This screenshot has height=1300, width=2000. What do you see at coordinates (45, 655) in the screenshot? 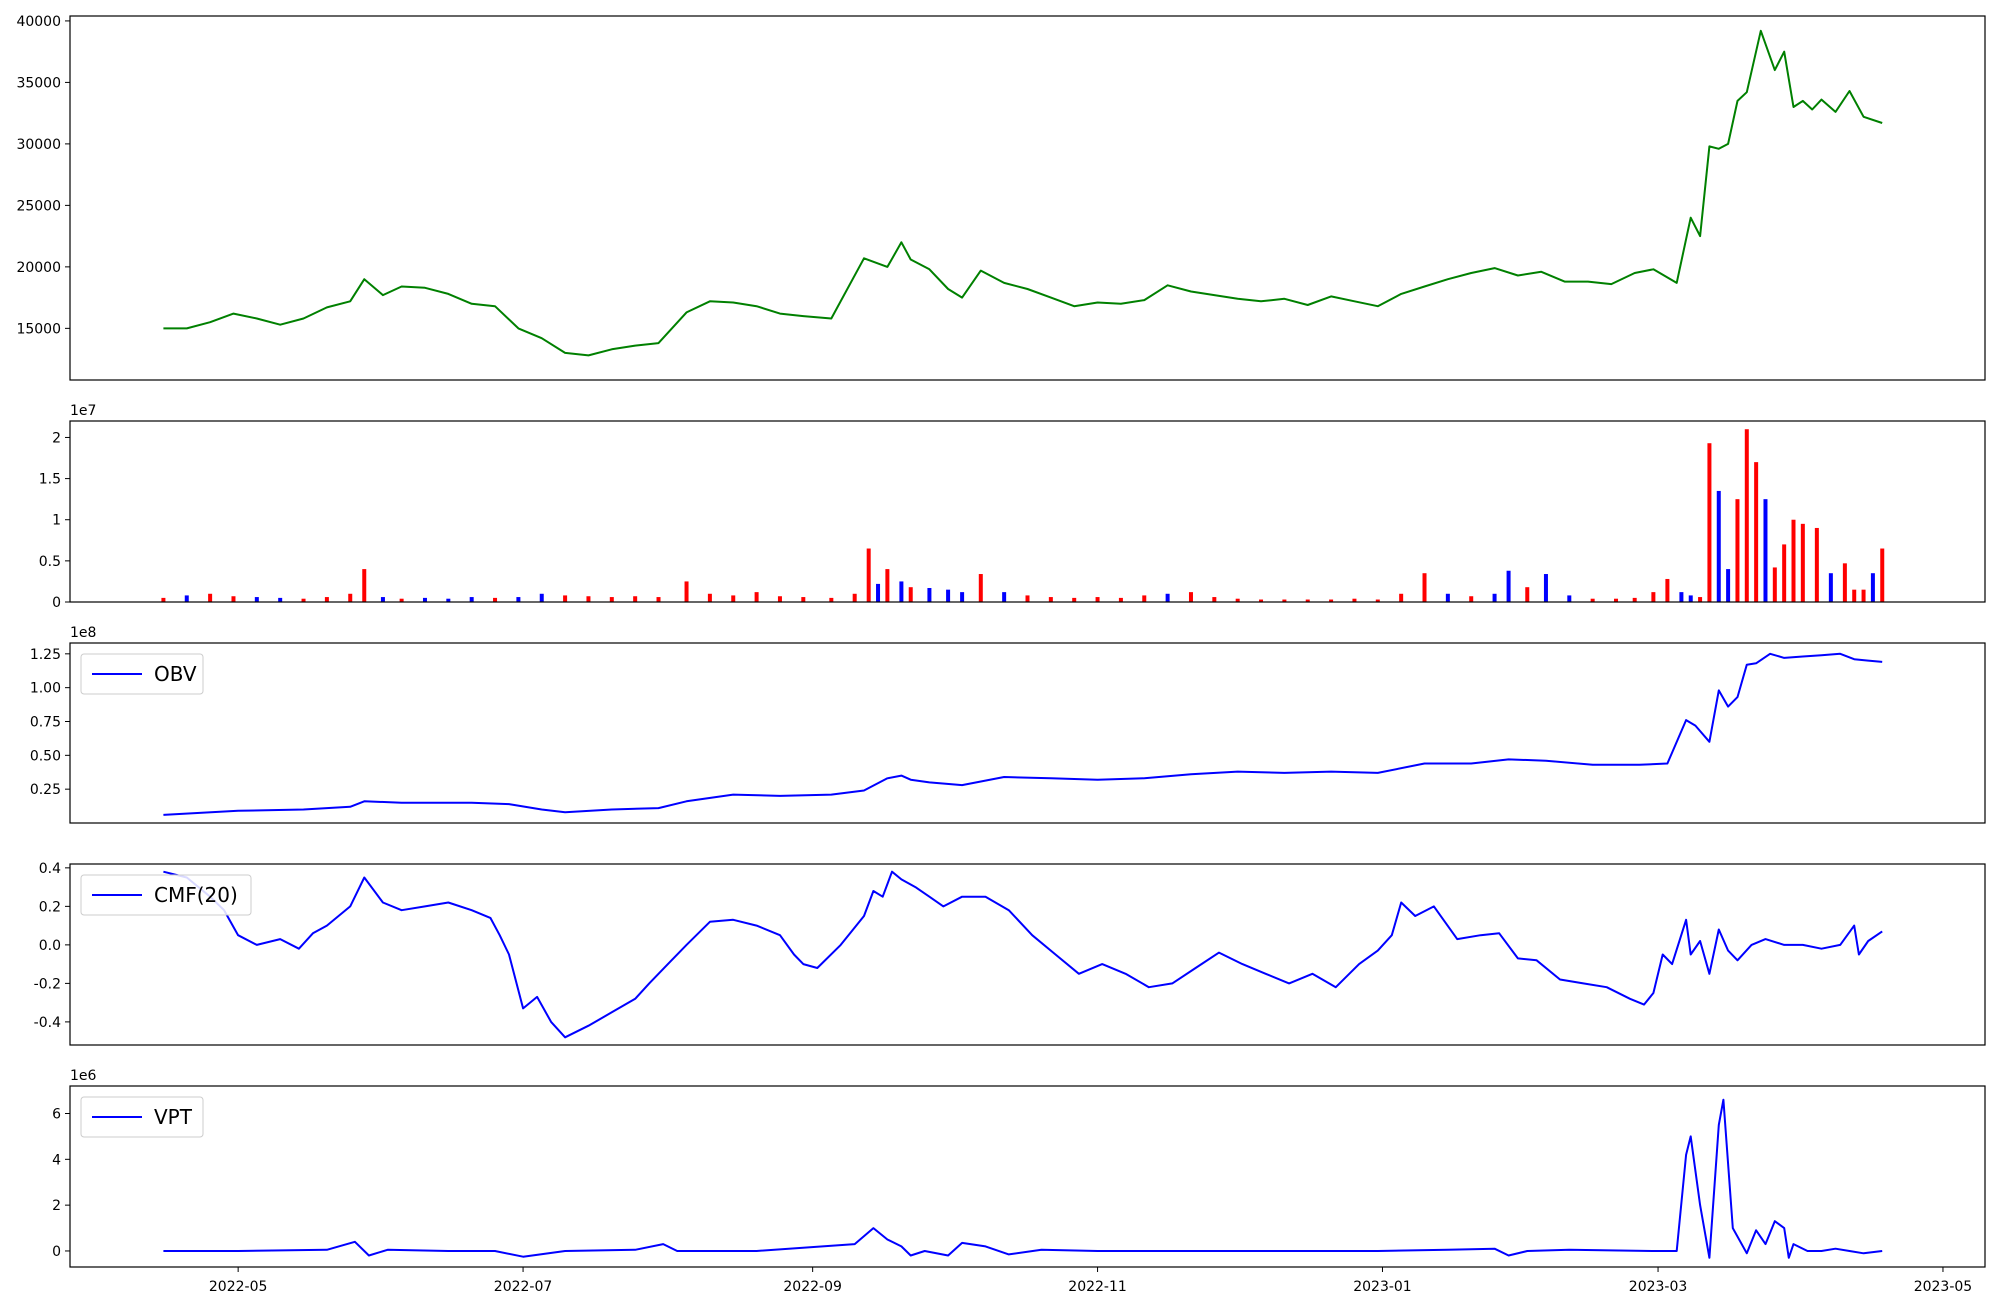
I see `y-tick-label: 1.25` at bounding box center [45, 655].